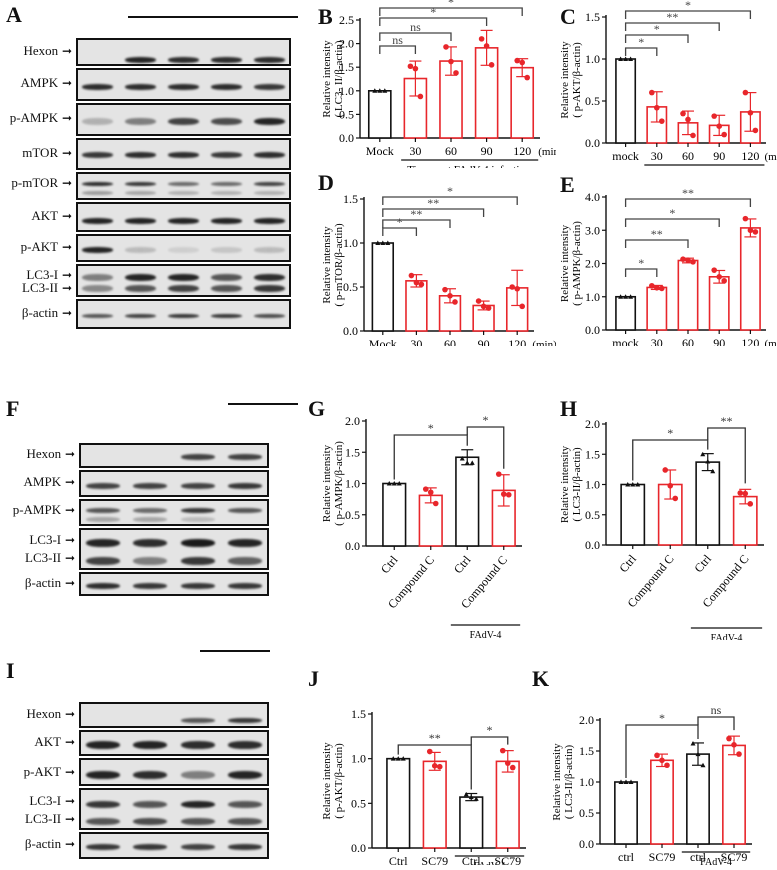 The width and height of the screenshot is (777, 870). What do you see at coordinates (174, 584) in the screenshot?
I see `blot-row-beta-actin` at bounding box center [174, 584].